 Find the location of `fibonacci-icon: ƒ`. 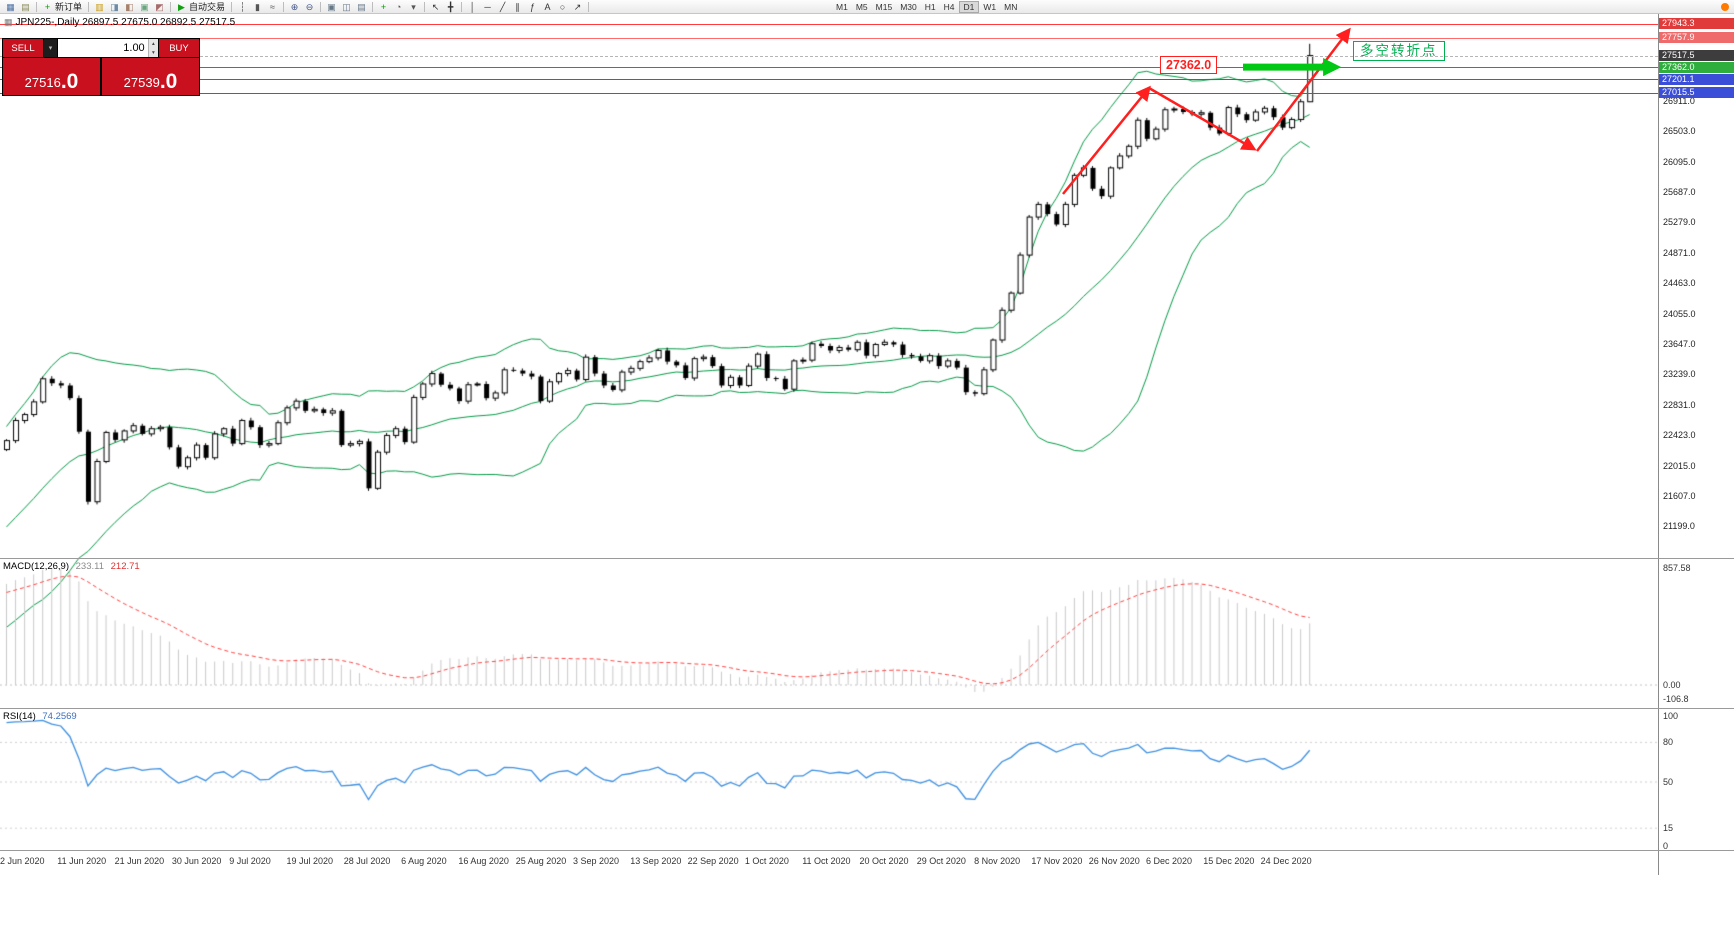

fibonacci-icon: ƒ is located at coordinates (533, 6).